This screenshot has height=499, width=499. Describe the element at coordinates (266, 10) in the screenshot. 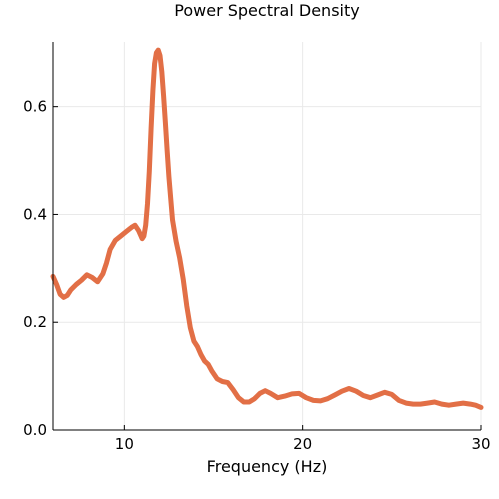

I see `chart-title: Power Spectral Density` at that location.